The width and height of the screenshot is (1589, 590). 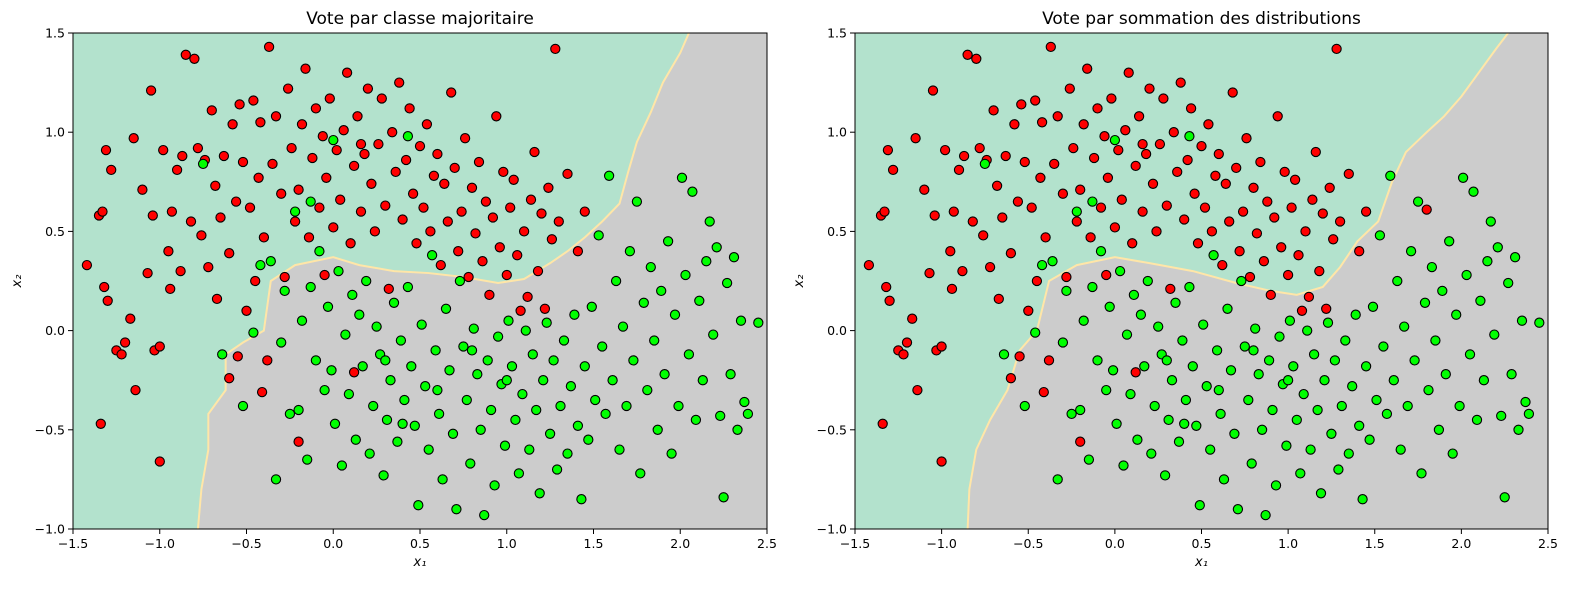 What do you see at coordinates (73, 543) in the screenshot?
I see `chart-0-x-tick-label-0: −1.5` at bounding box center [73, 543].